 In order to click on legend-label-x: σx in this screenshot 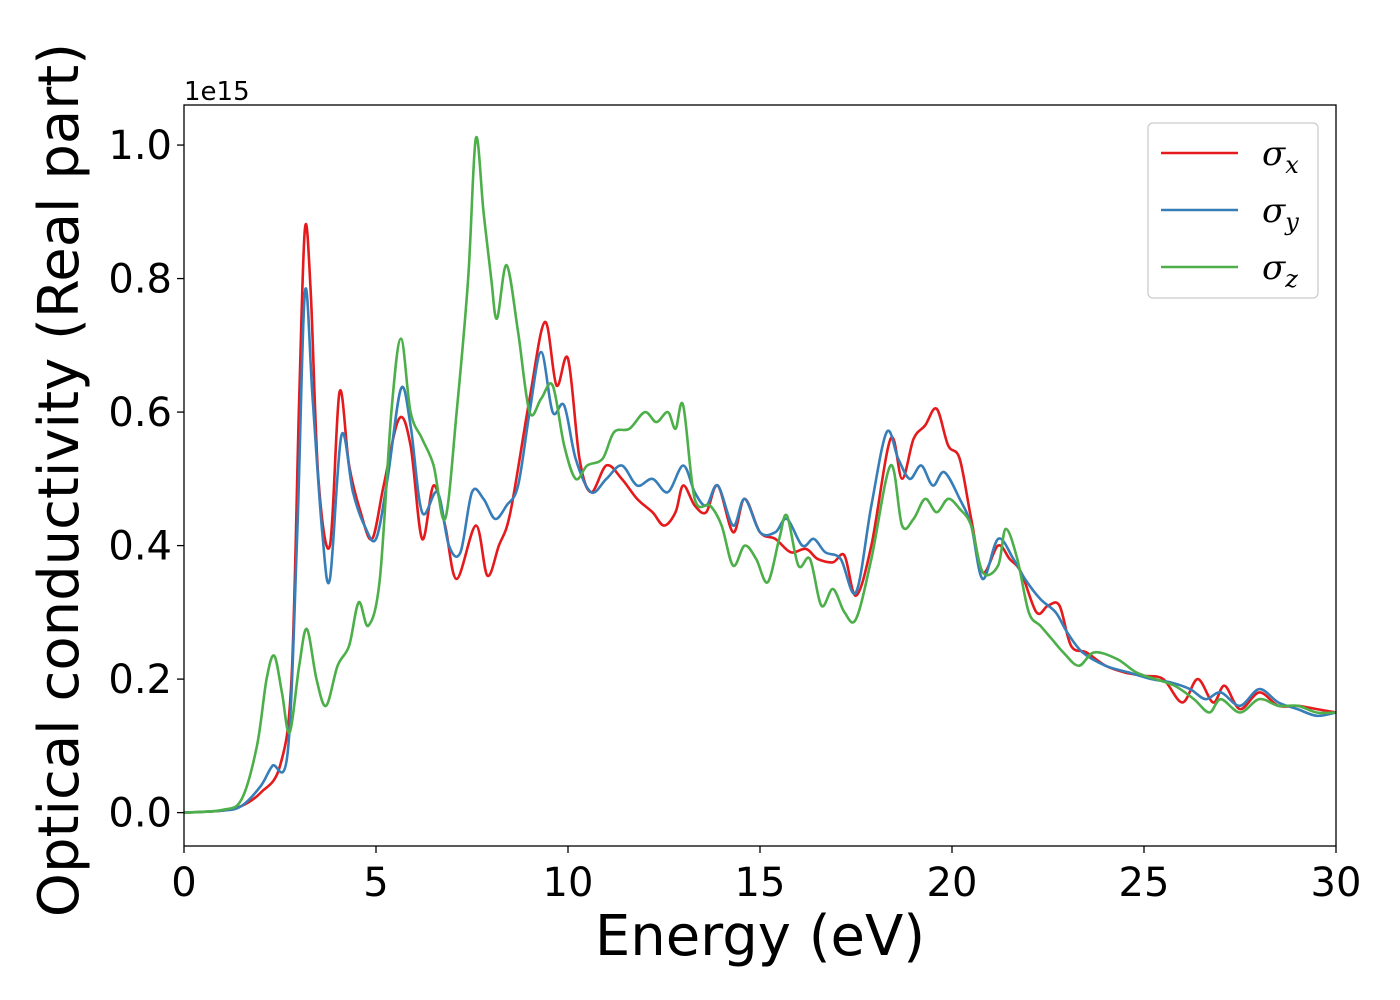, I will do `click(1280, 156)`.